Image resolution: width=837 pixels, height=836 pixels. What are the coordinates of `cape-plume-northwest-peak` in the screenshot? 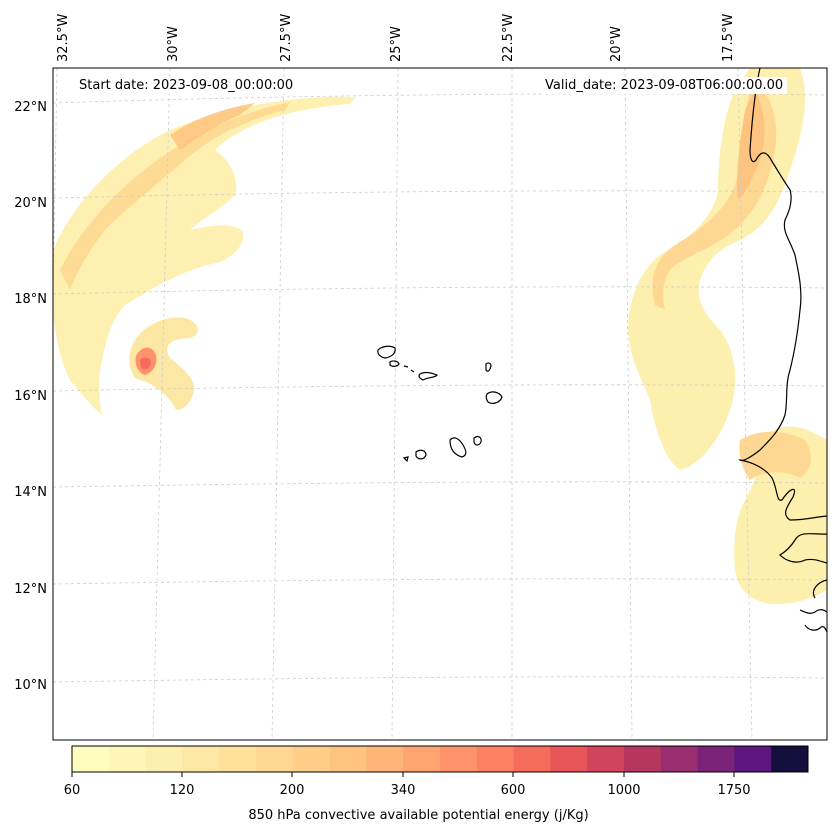 It's located at (212, 126).